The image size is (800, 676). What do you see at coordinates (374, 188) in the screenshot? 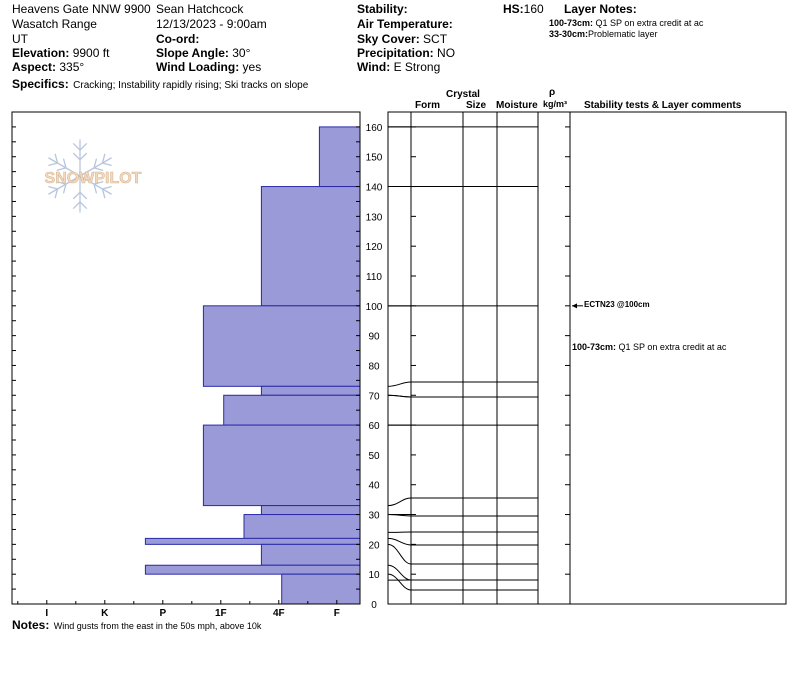
I see `depth-tick-label: 140` at bounding box center [374, 188].